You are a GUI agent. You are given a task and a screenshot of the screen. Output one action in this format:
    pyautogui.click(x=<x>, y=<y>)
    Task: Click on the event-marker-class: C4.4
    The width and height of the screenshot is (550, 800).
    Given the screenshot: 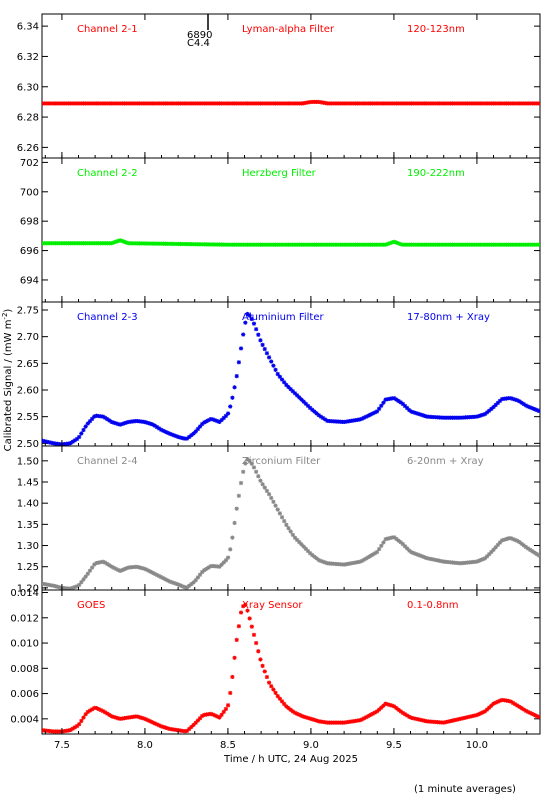 What is the action you would take?
    pyautogui.click(x=198, y=43)
    